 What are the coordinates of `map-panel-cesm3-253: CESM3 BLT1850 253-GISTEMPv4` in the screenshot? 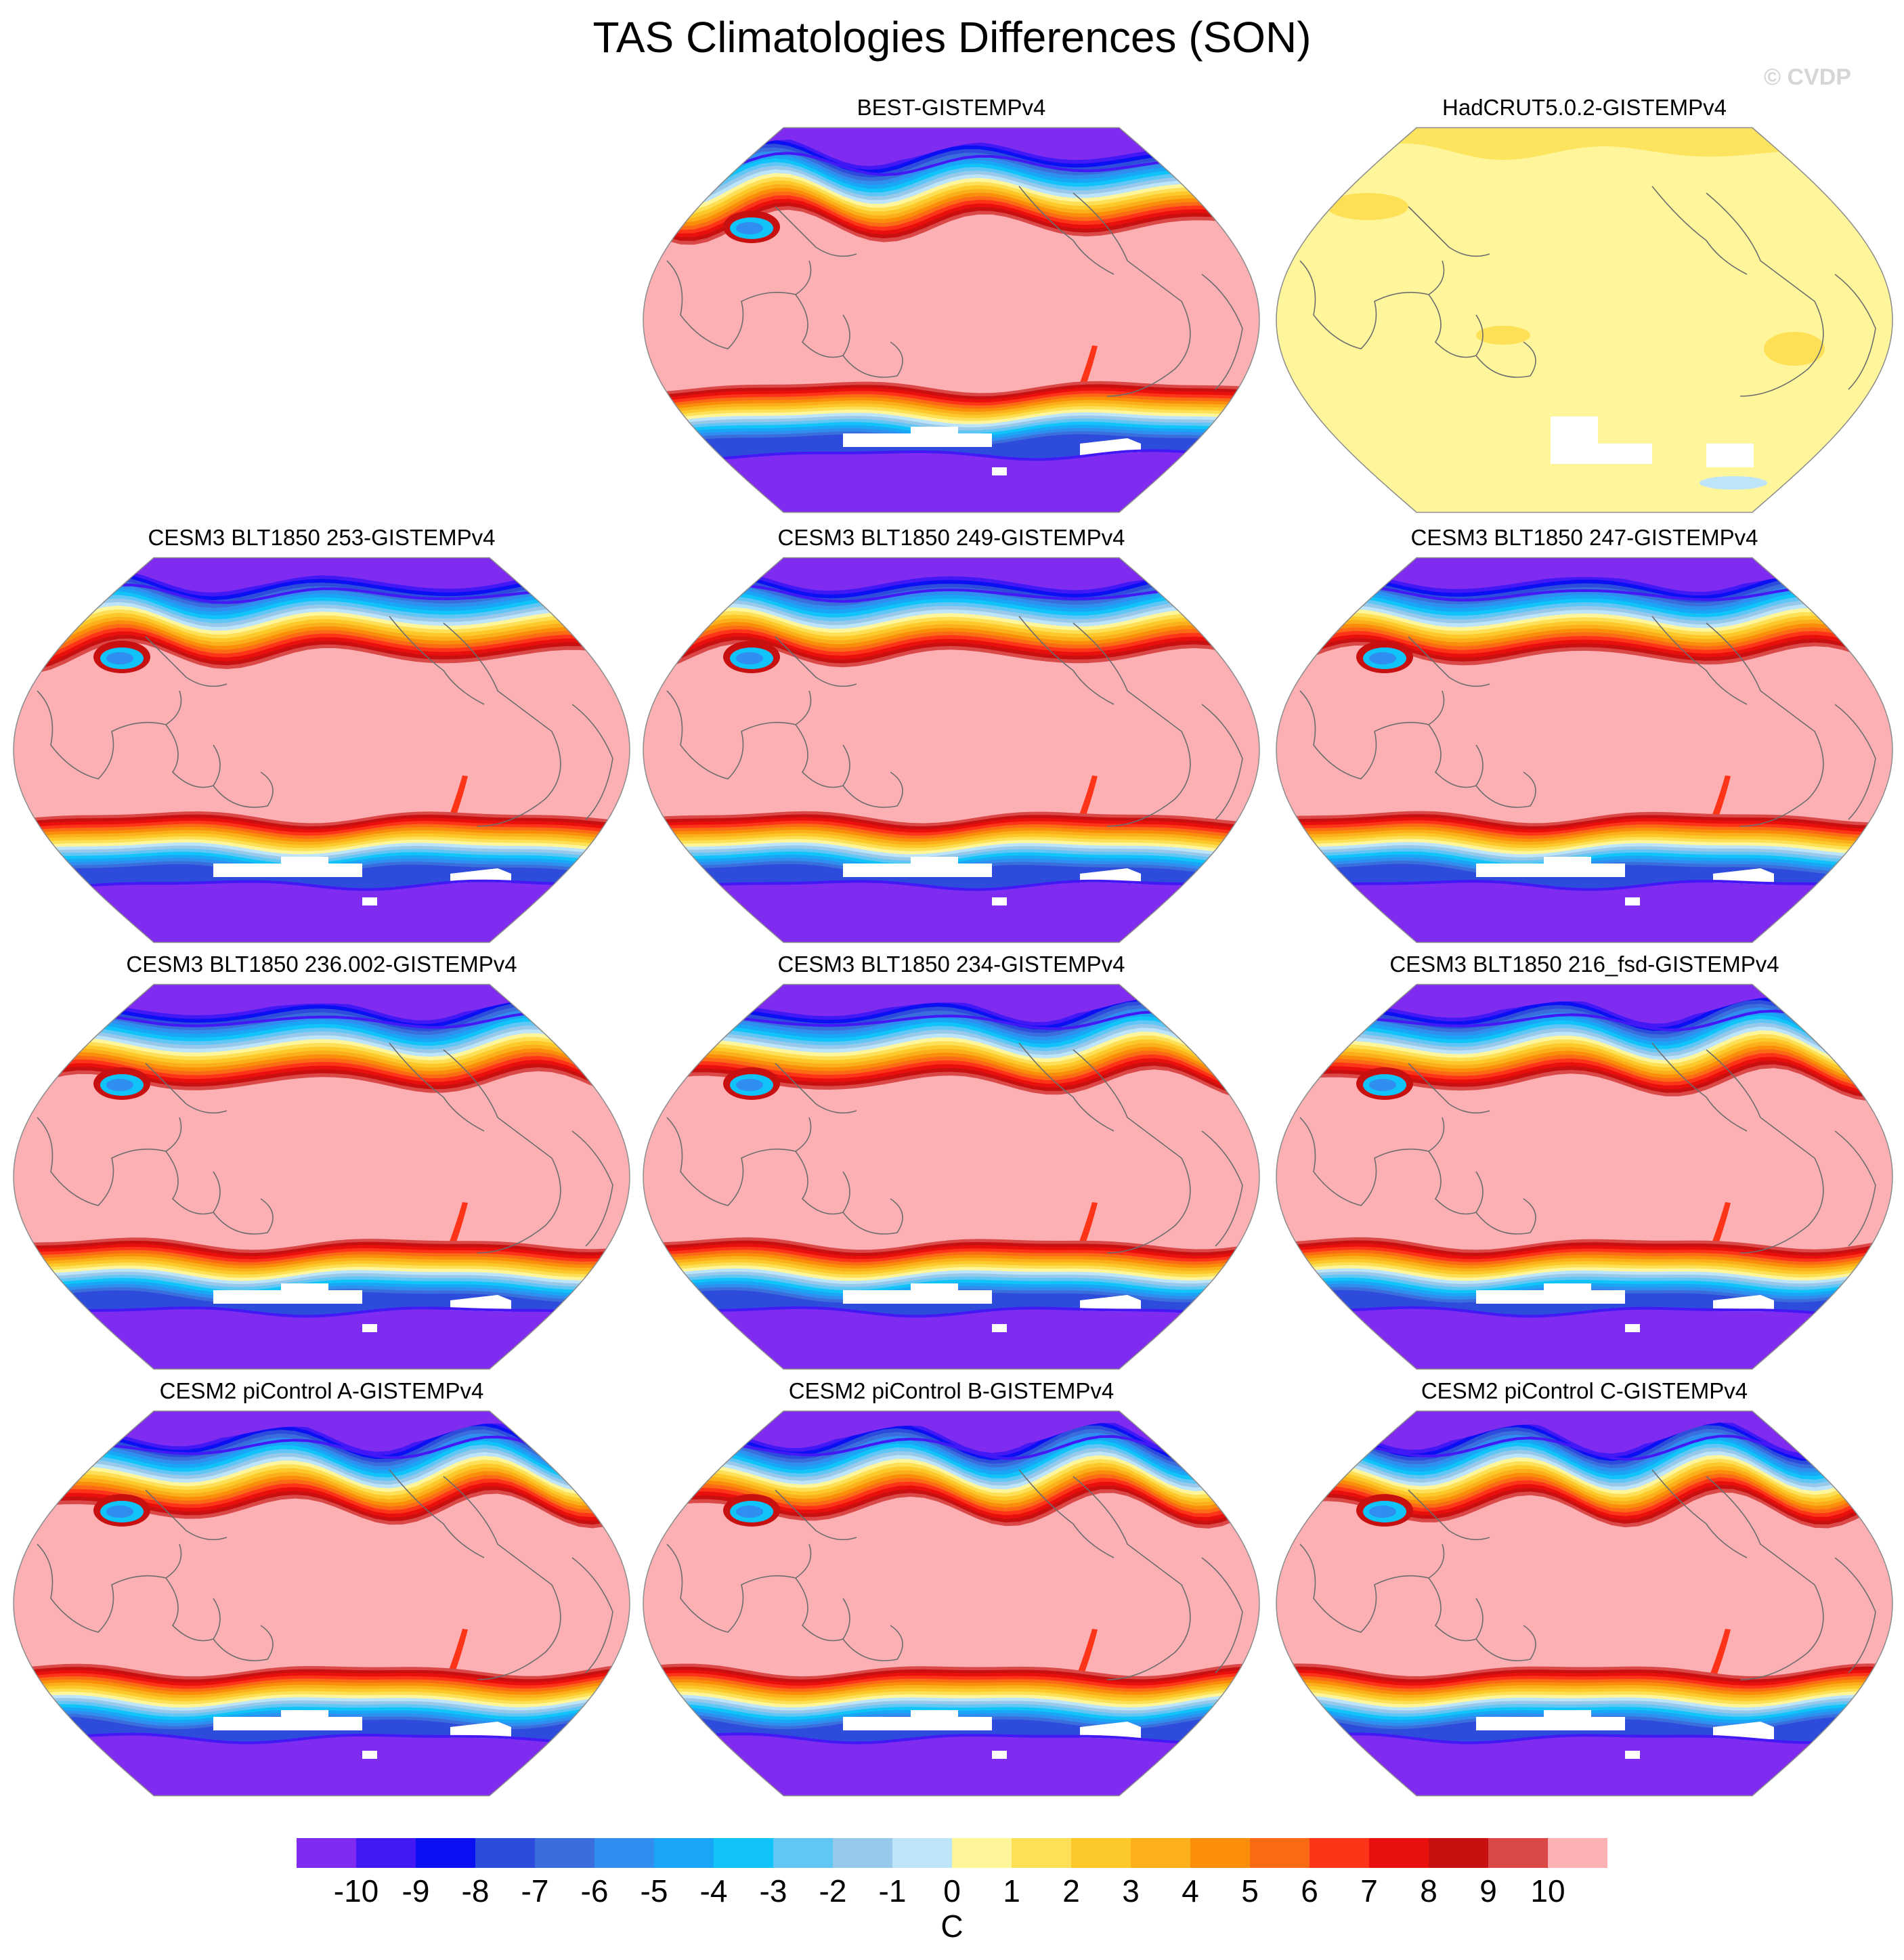 It's located at (321, 735).